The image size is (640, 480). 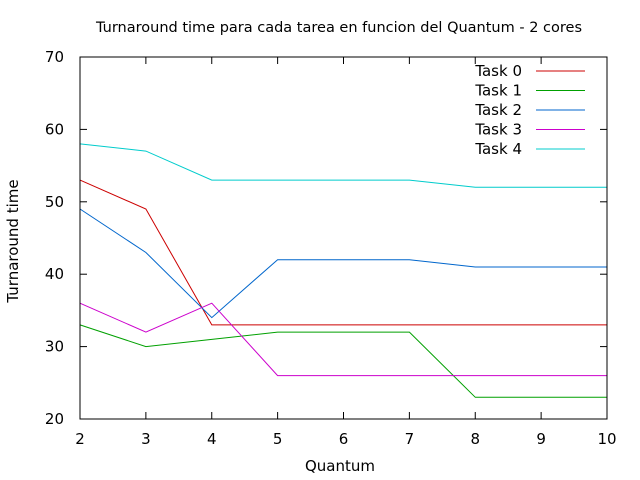 I want to click on y-tick-label: 60, so click(x=54, y=129).